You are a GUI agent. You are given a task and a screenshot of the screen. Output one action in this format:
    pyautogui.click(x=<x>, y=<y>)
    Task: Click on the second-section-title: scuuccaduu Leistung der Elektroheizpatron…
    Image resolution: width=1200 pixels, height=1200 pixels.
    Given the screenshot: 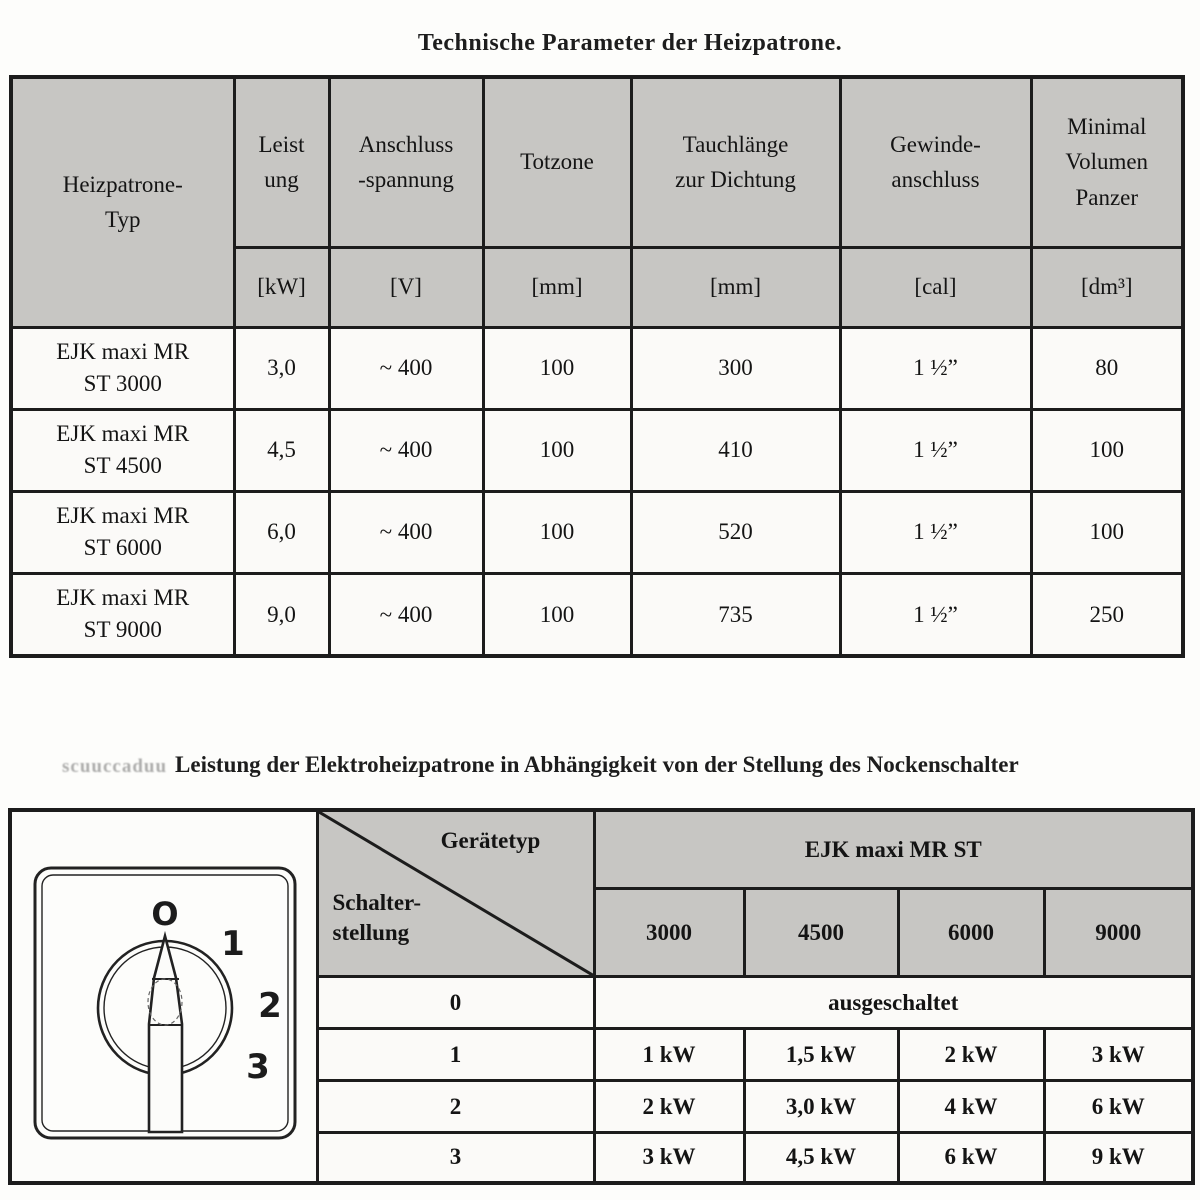 What is the action you would take?
    pyautogui.click(x=631, y=765)
    